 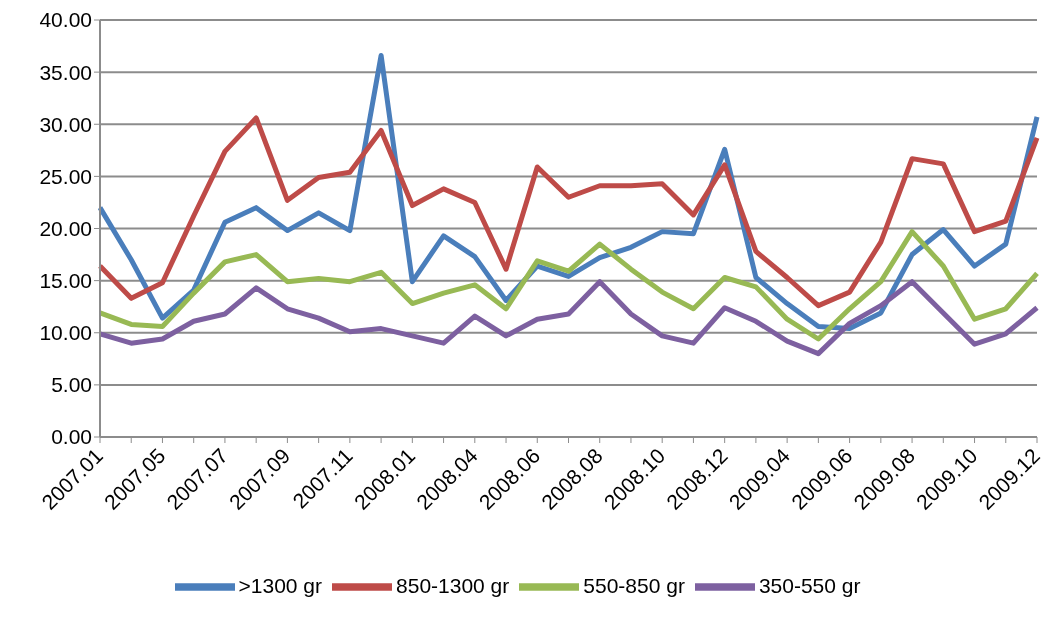 What do you see at coordinates (634, 585) in the screenshot?
I see `legend-label: 550-850 gr` at bounding box center [634, 585].